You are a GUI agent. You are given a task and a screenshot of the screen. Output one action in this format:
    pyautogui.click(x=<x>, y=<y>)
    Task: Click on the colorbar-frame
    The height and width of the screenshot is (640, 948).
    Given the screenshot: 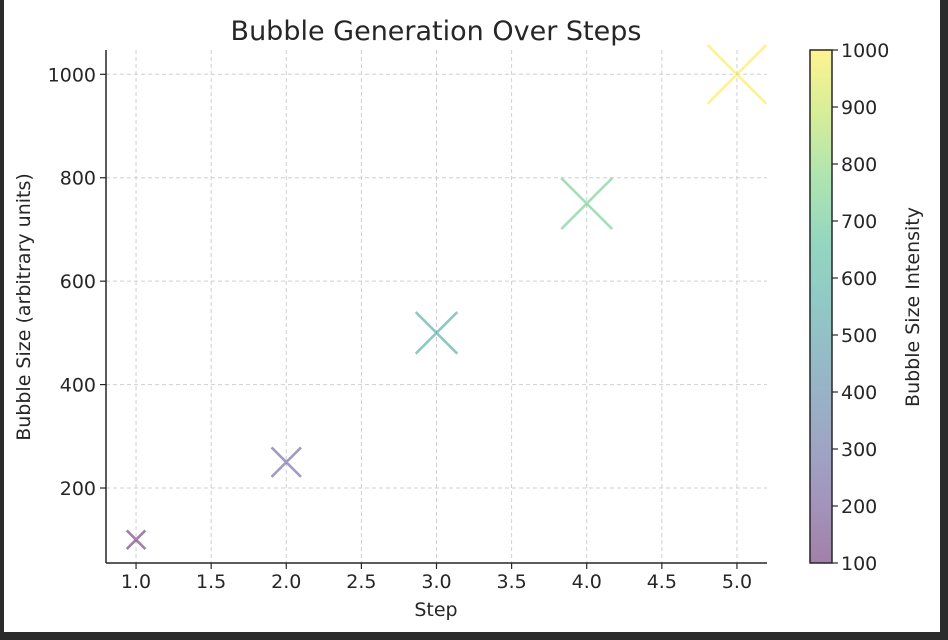 What is the action you would take?
    pyautogui.click(x=821, y=306)
    